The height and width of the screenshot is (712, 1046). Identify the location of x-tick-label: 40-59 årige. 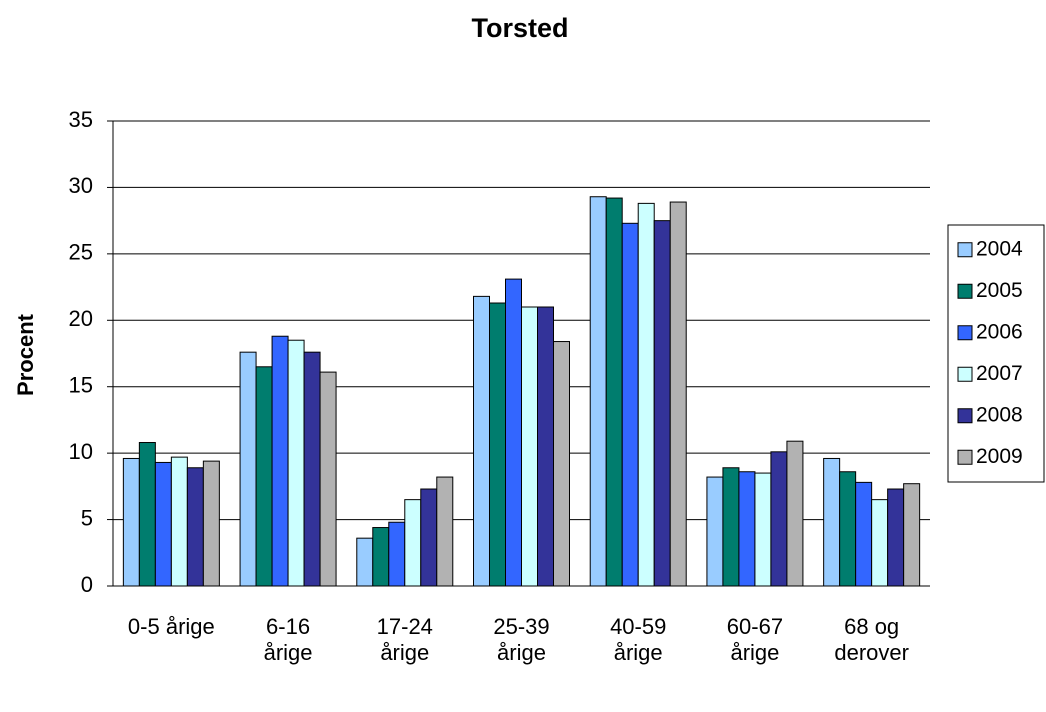
(638, 639).